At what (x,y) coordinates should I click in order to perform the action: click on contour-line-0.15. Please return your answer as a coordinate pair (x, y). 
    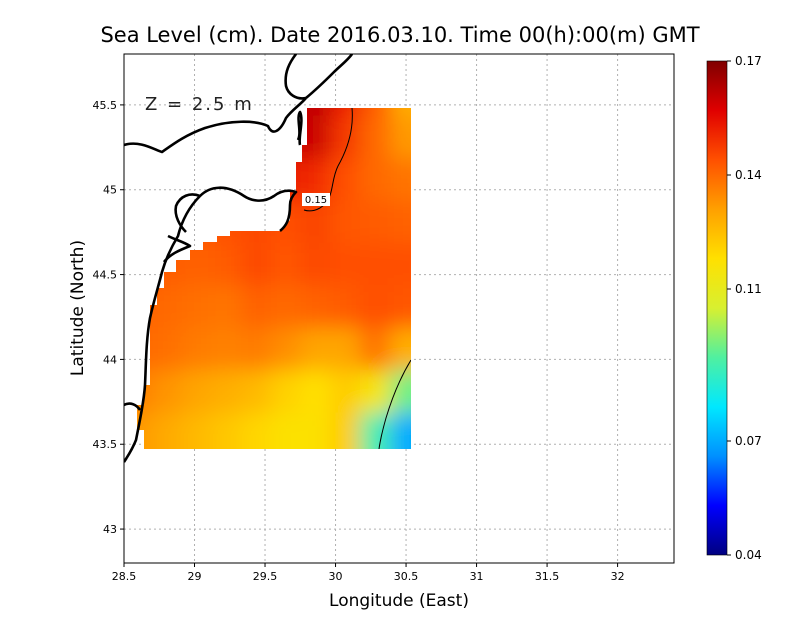
    Looking at the image, I should click on (328, 160).